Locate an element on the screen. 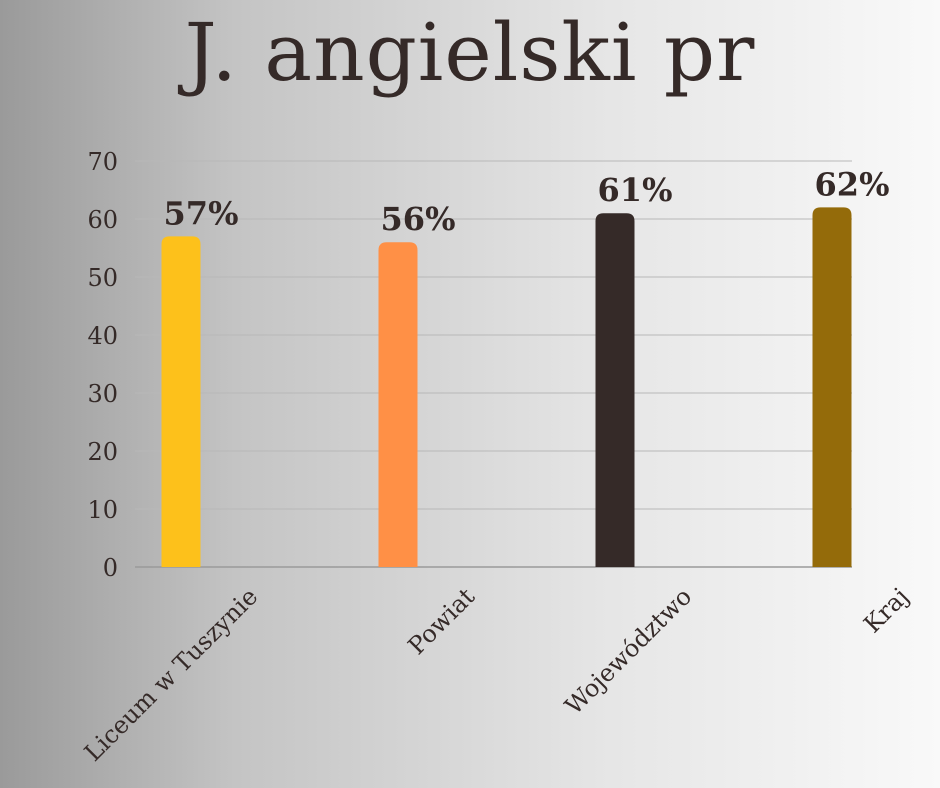  y-tick-label: 20 is located at coordinates (102, 452).